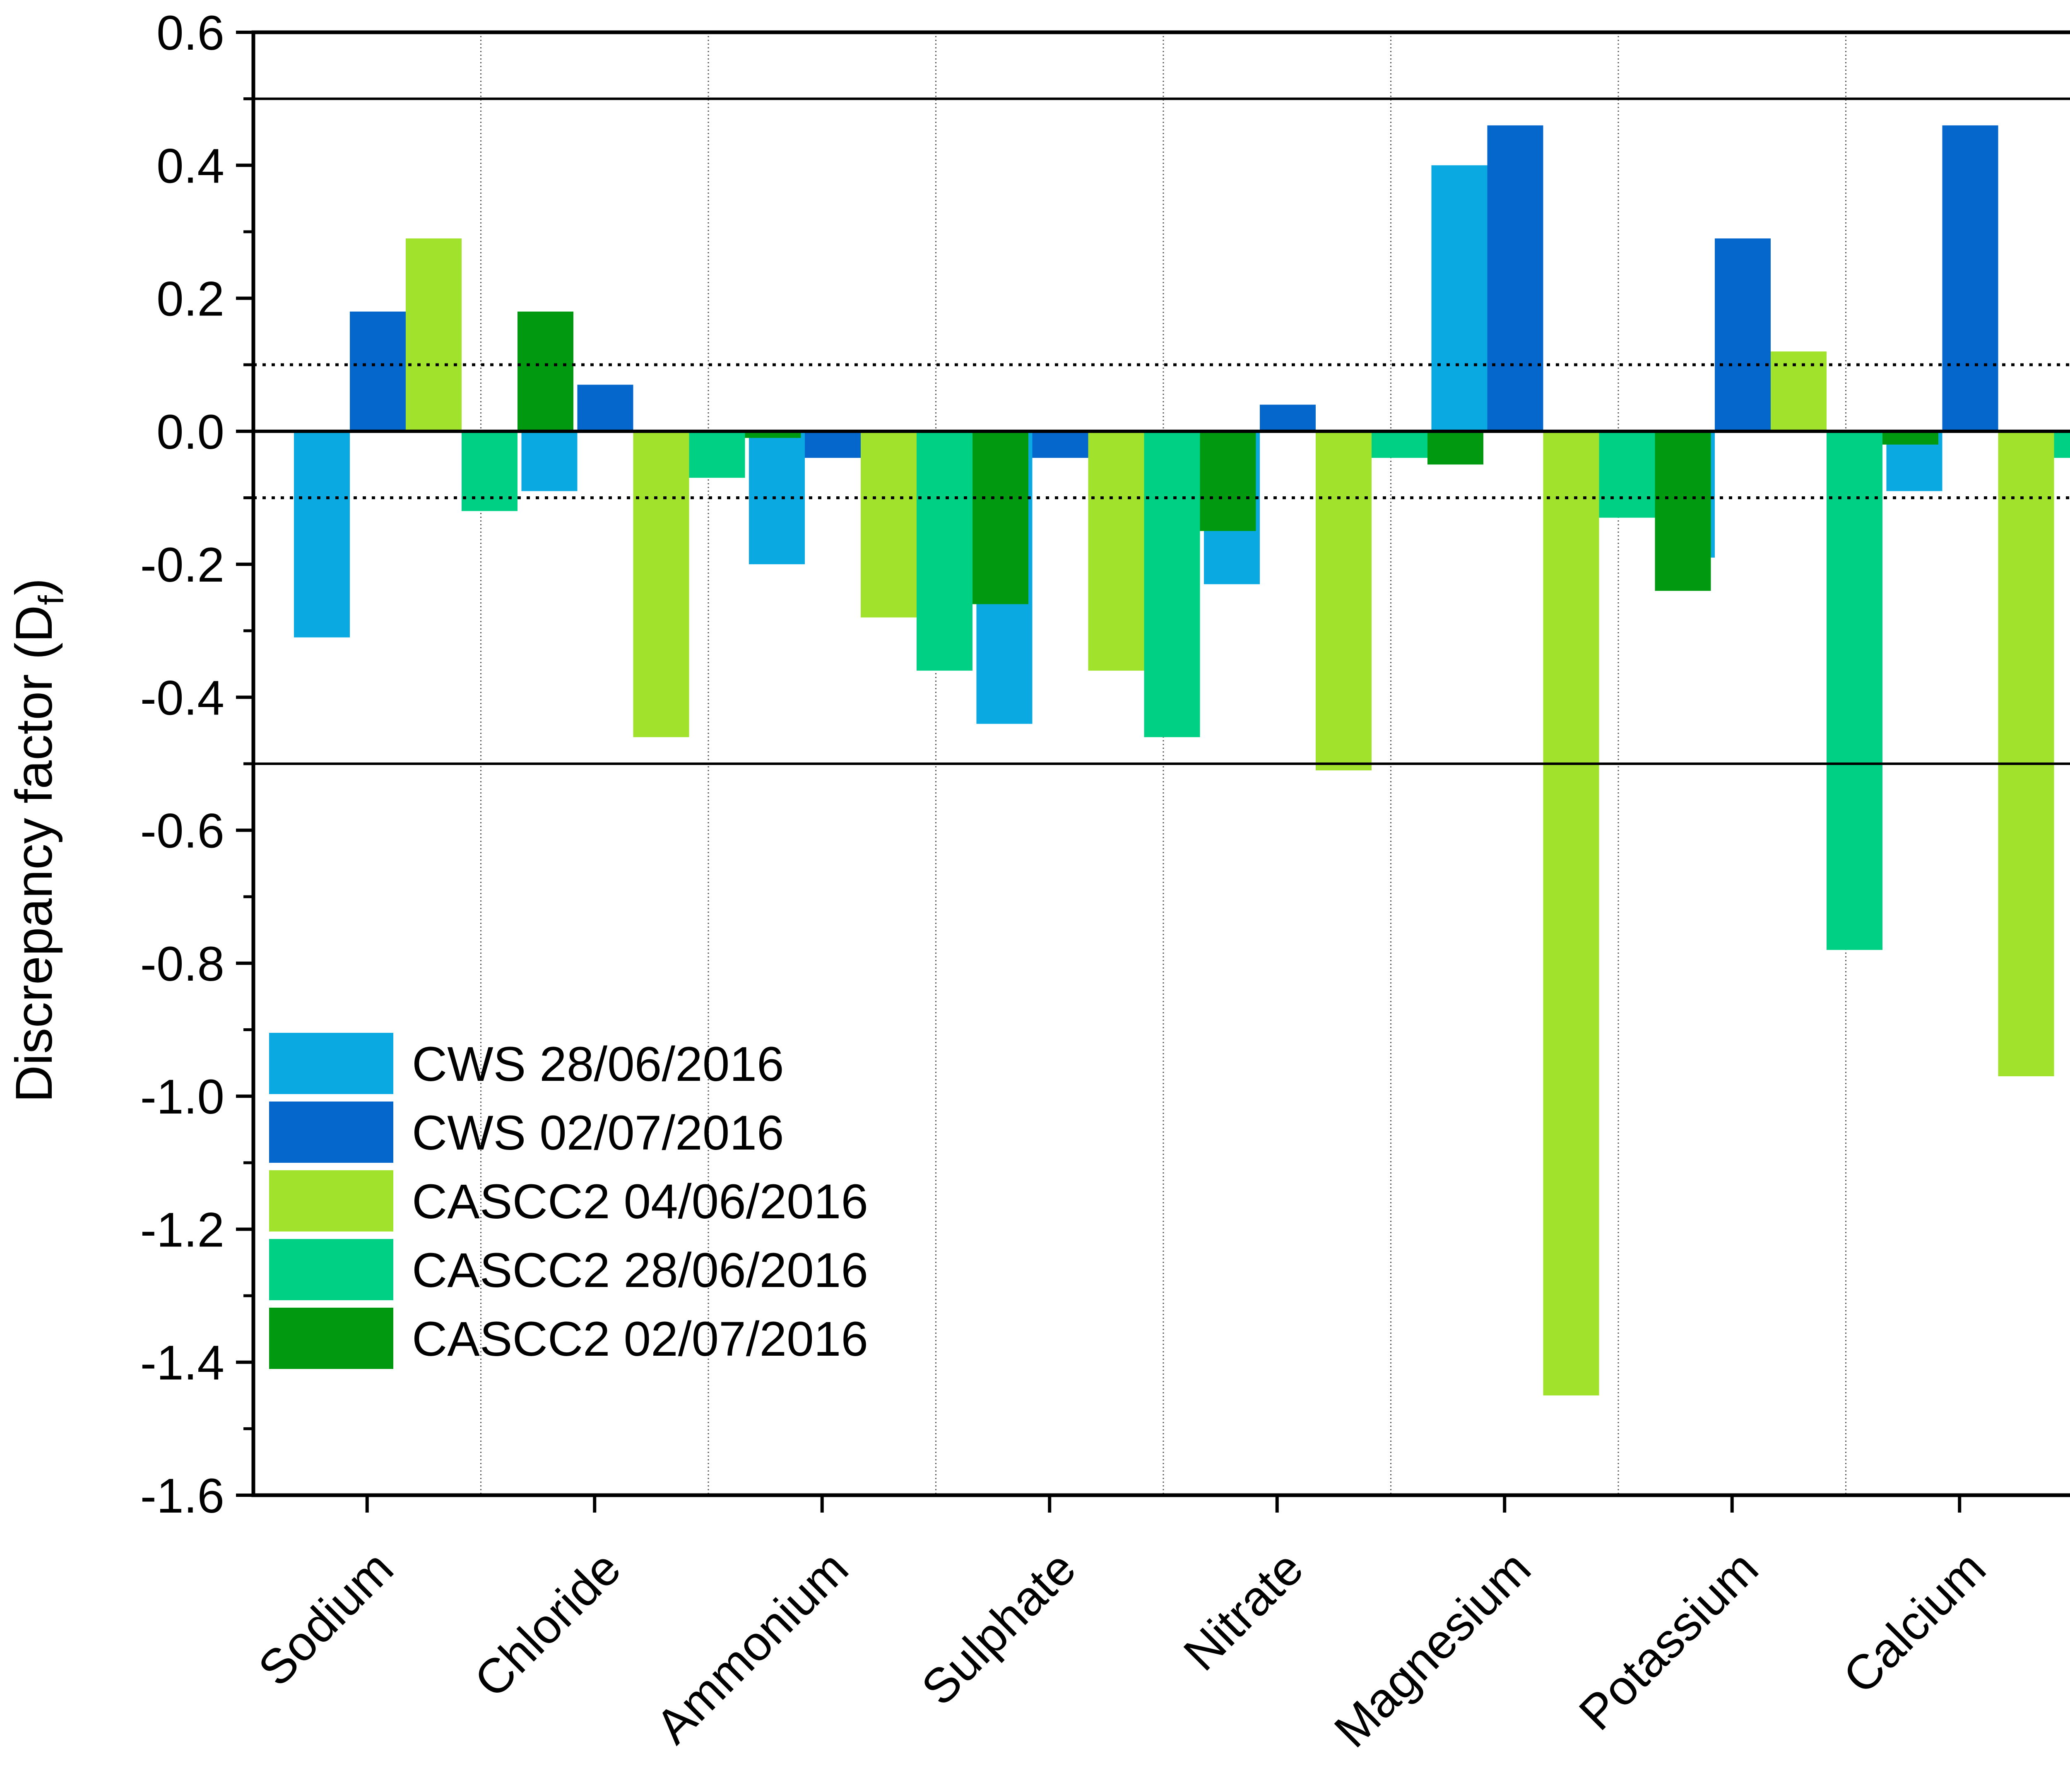 Image resolution: width=2070 pixels, height=1792 pixels. What do you see at coordinates (182, 565) in the screenshot?
I see `y-tick-label: -0.2` at bounding box center [182, 565].